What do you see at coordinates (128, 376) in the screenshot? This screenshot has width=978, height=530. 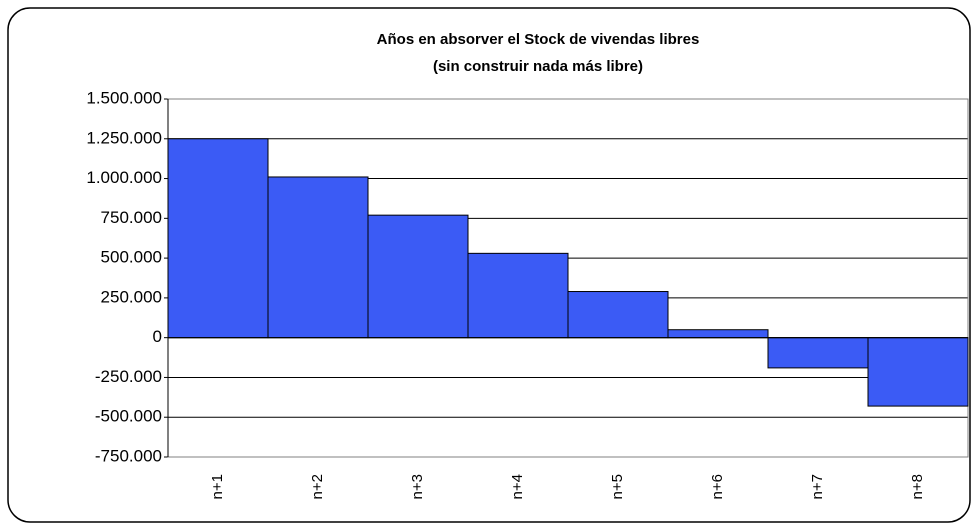 I see `y-tick-label: -250.000` at bounding box center [128, 376].